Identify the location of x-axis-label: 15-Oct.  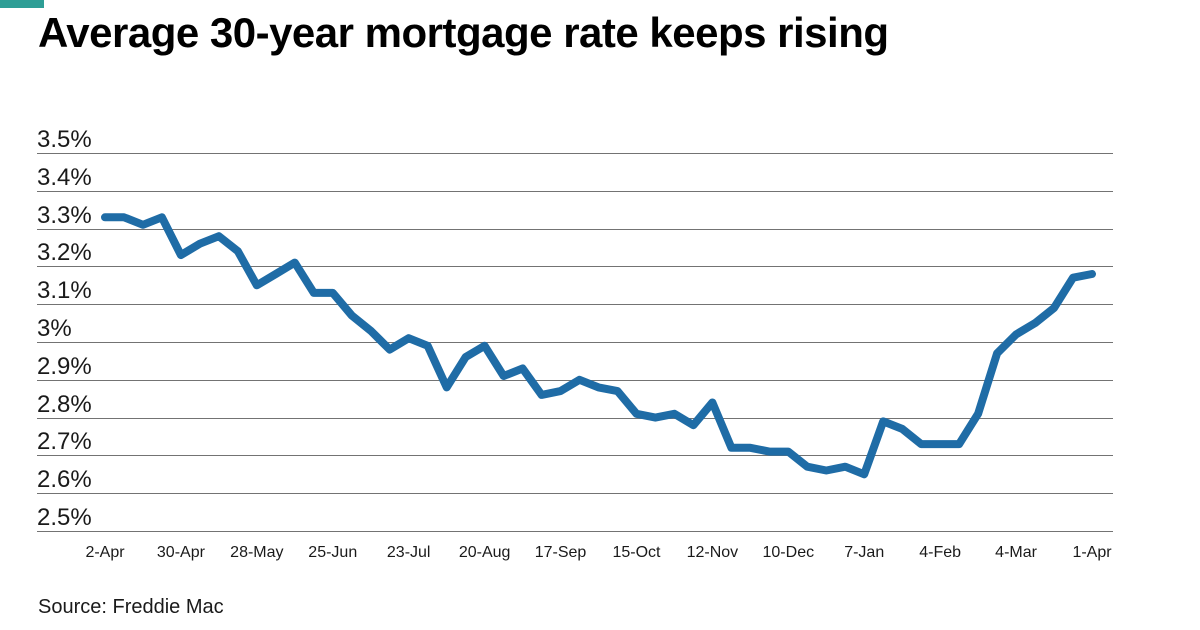
(636, 552).